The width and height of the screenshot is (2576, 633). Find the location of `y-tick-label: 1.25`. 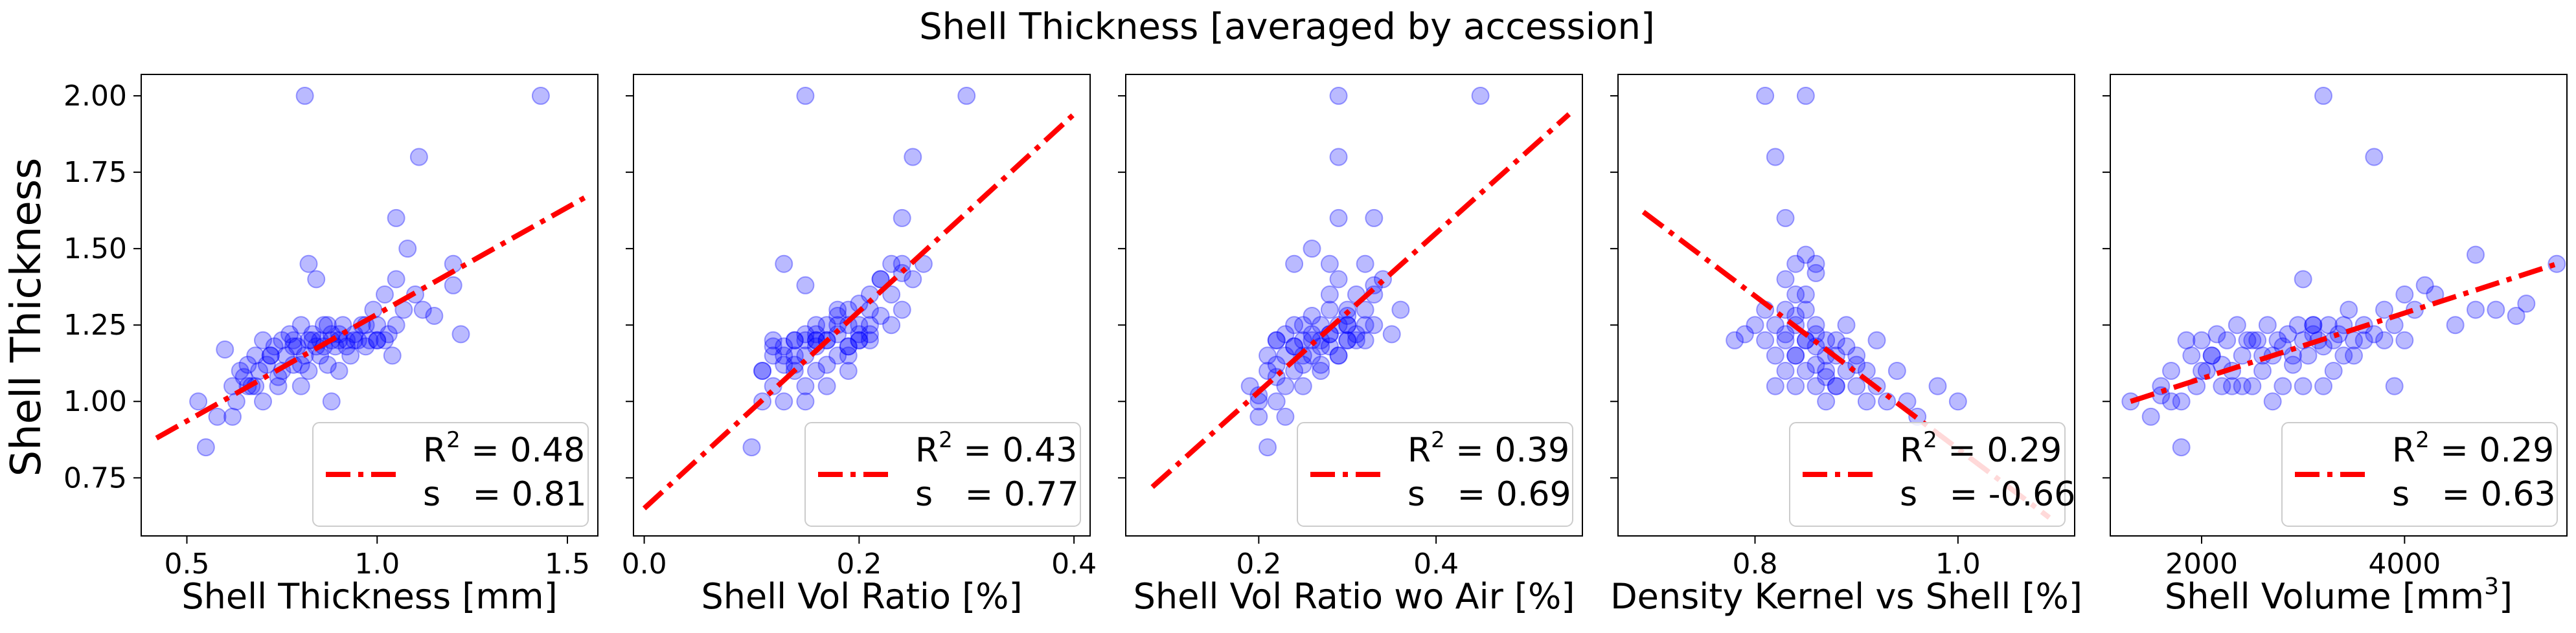

y-tick-label: 1.25 is located at coordinates (95, 325).